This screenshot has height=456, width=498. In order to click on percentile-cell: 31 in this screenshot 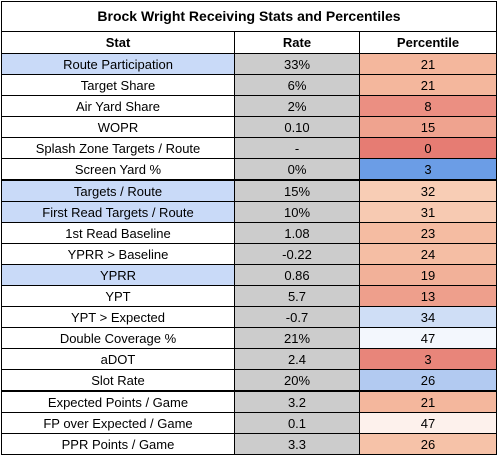, I will do `click(428, 212)`.